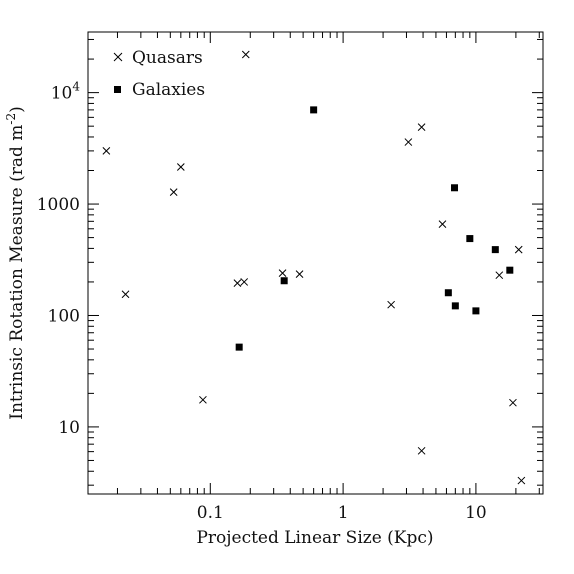  I want to click on y-tick-label: 10, so click(69, 428).